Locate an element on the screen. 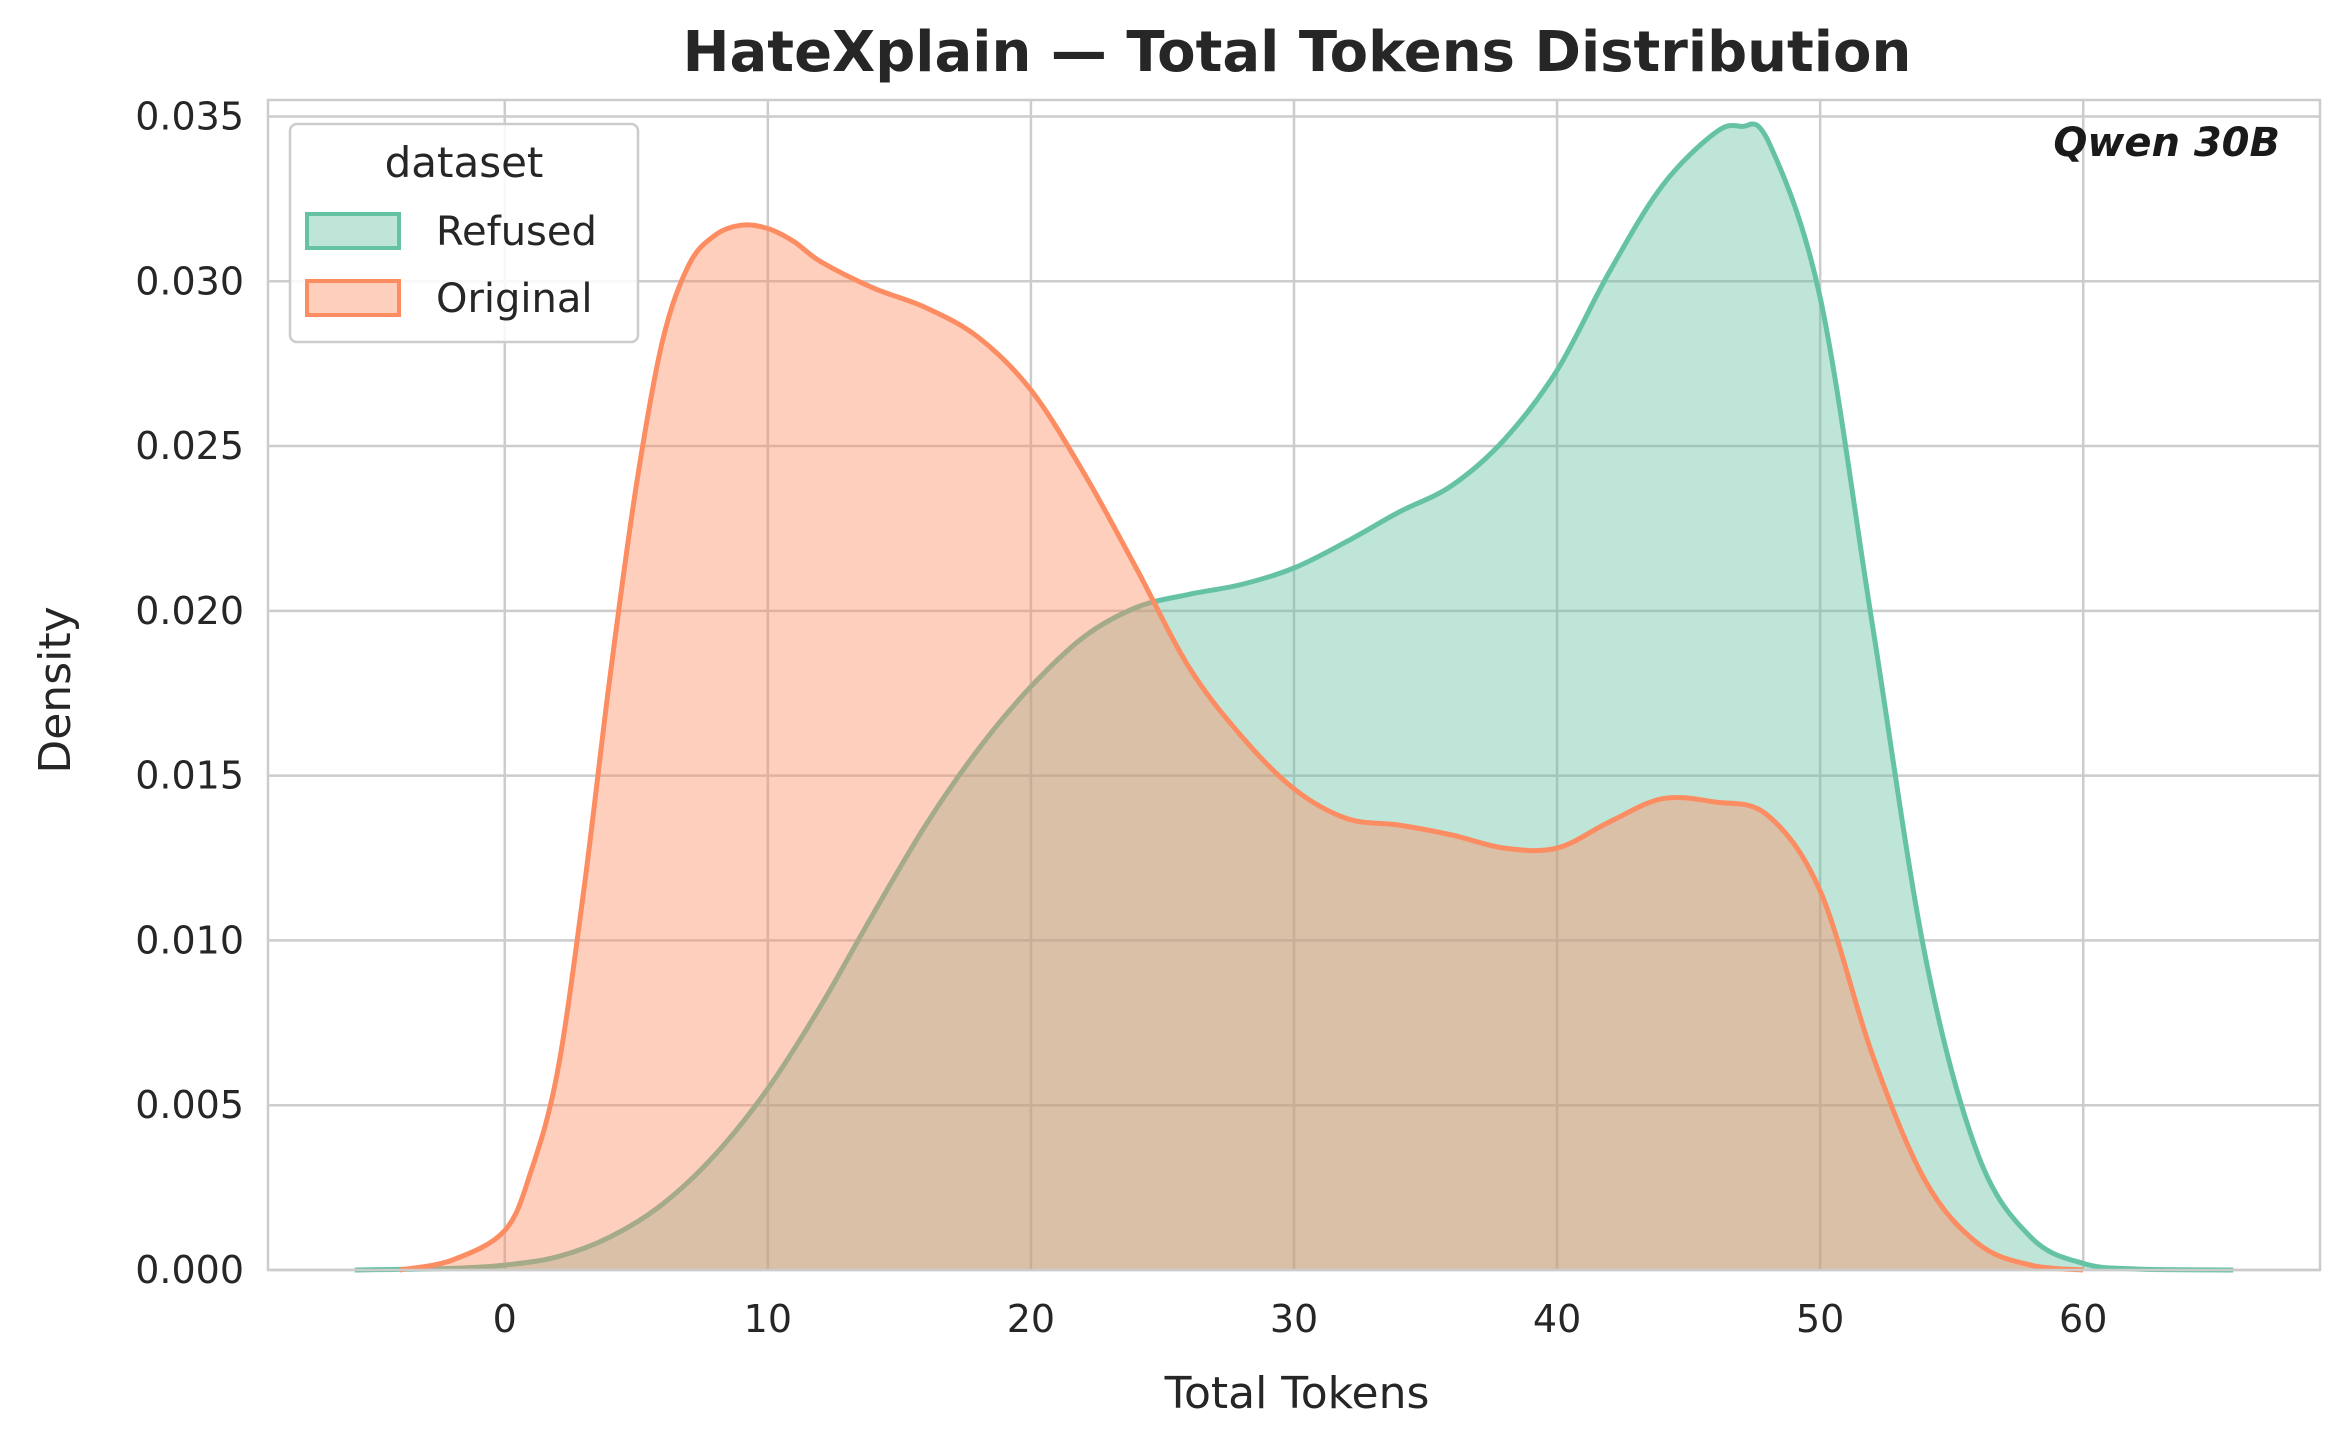 This screenshot has width=2346, height=1446. x-tick-label: 20 is located at coordinates (1031, 1319).